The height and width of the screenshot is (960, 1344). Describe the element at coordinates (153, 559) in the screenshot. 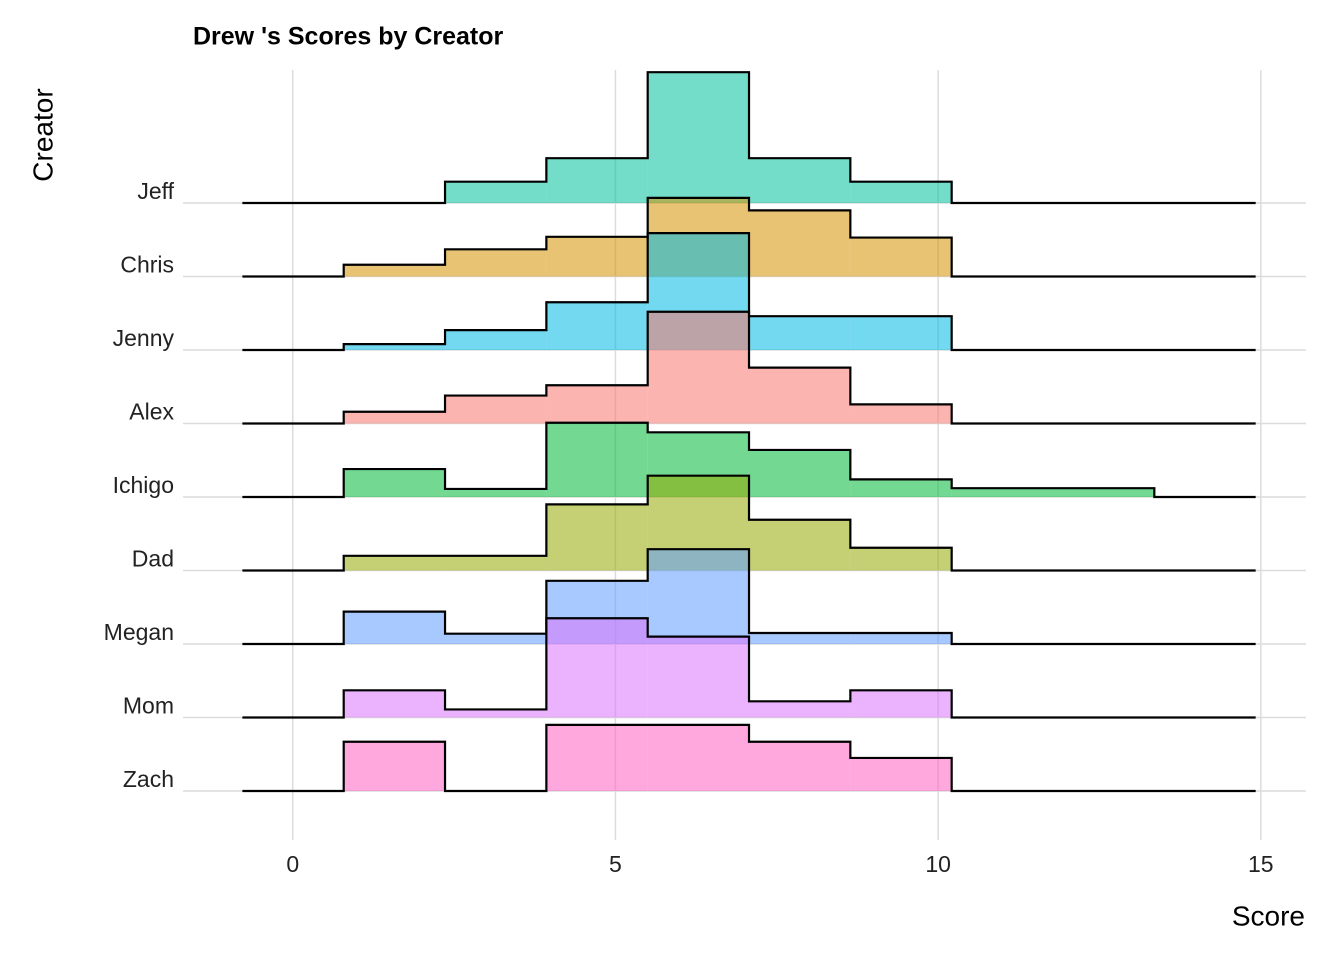

I see `y-tick-label: Dad` at that location.